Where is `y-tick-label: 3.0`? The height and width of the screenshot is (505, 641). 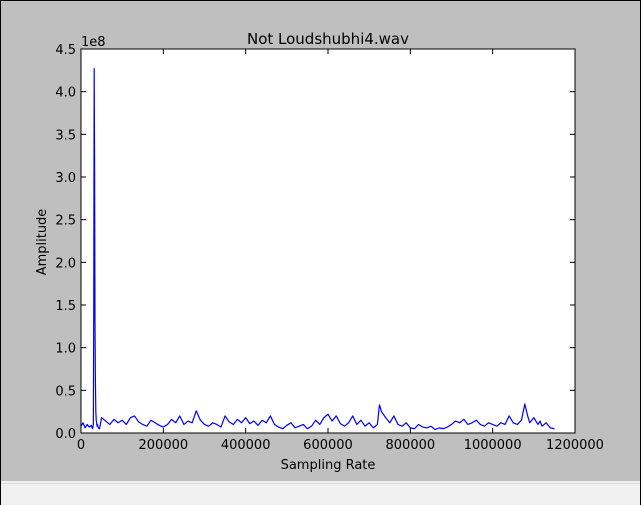 y-tick-label: 3.0 is located at coordinates (65, 178).